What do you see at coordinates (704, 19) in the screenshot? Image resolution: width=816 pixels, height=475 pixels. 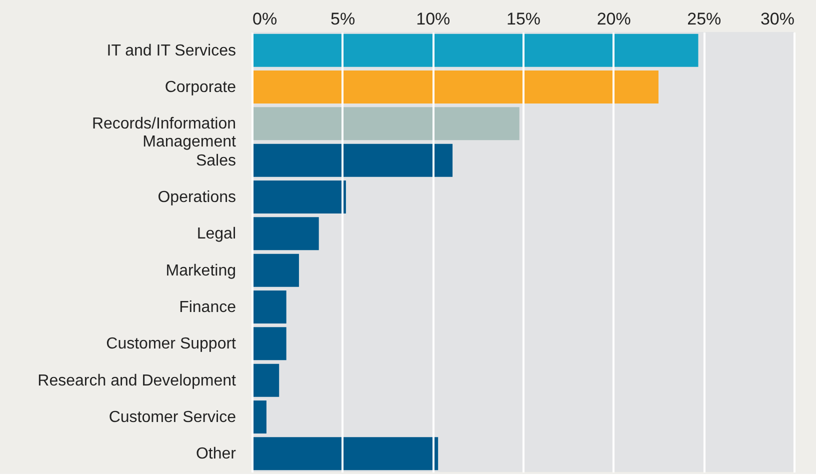 I see `x-tick-label: 25%` at bounding box center [704, 19].